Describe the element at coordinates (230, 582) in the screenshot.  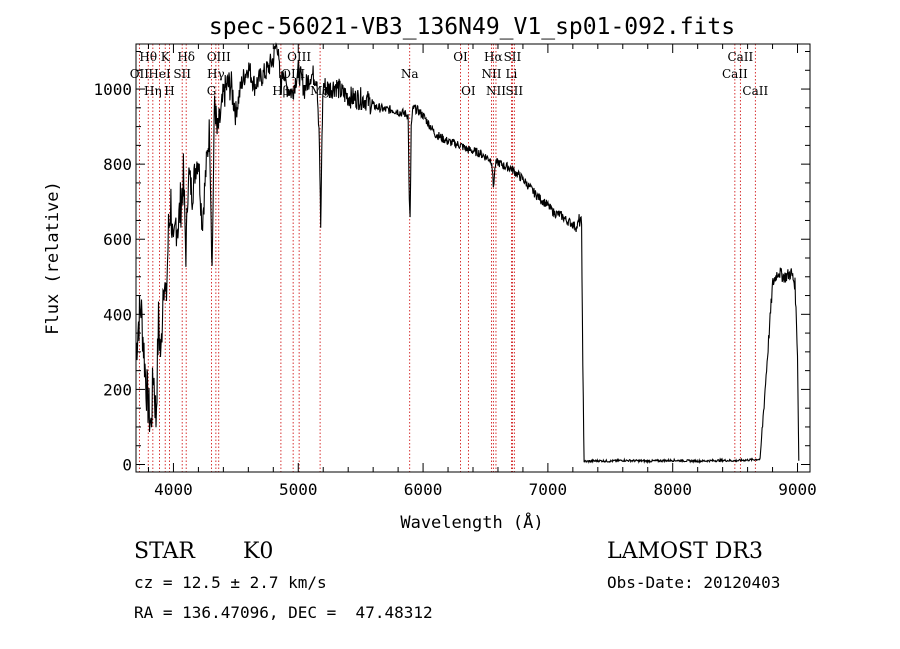
I see `redshift-value: cz = 12.5 ± 2.7 km/s` at that location.